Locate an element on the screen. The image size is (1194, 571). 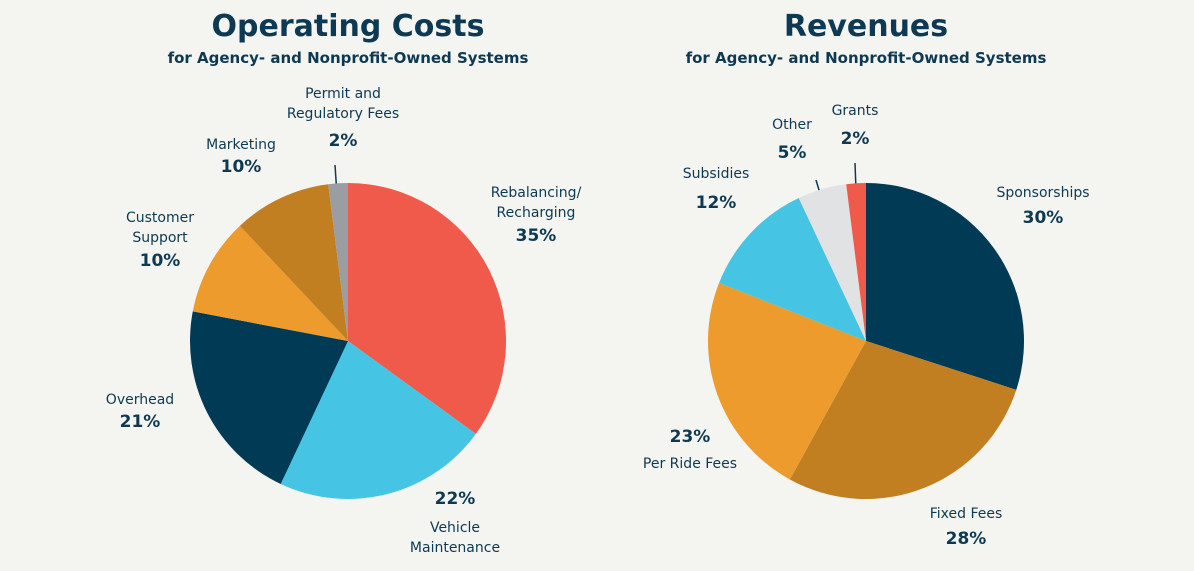
slice-label: Vehicle Maintenance is located at coordinates (455, 538).